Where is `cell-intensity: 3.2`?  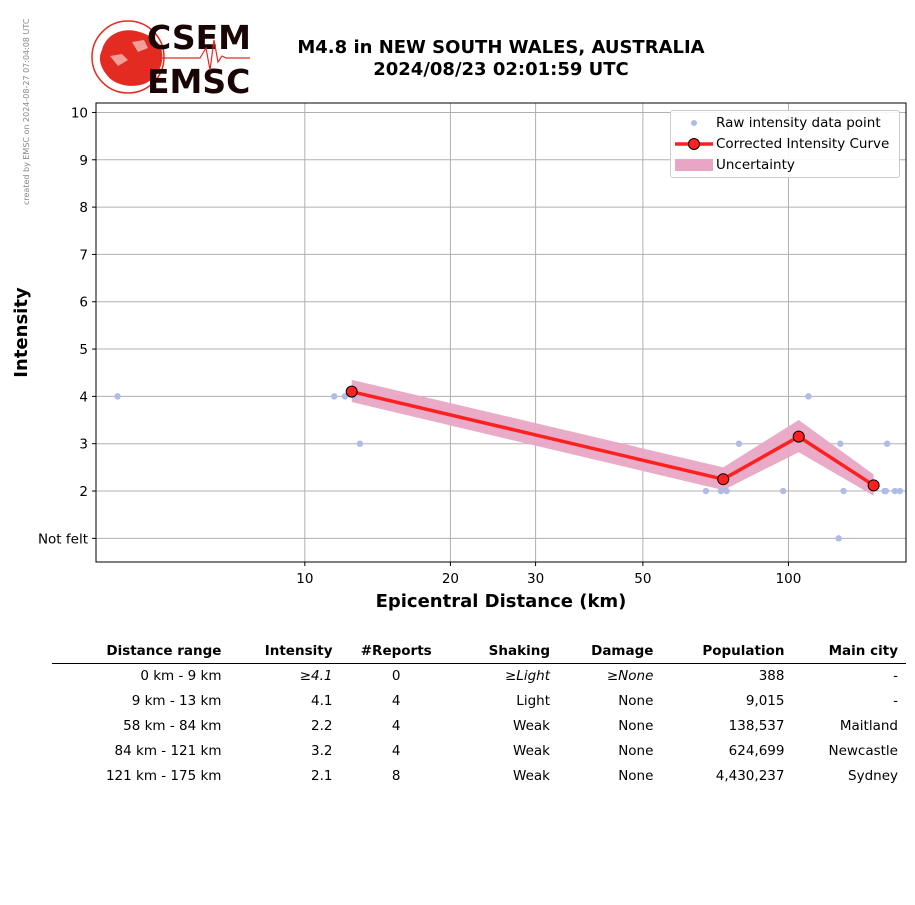
cell-intensity: 3.2 is located at coordinates (322, 751).